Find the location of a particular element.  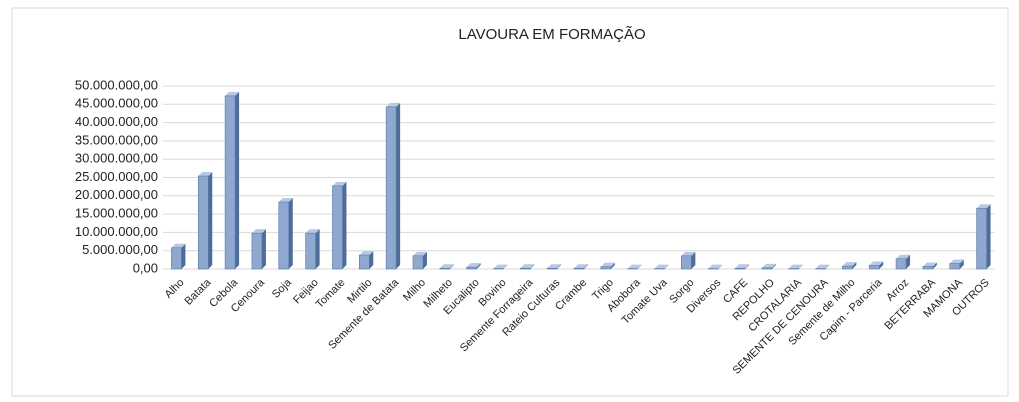

y-tick-label: 0,00 is located at coordinates (145, 267).